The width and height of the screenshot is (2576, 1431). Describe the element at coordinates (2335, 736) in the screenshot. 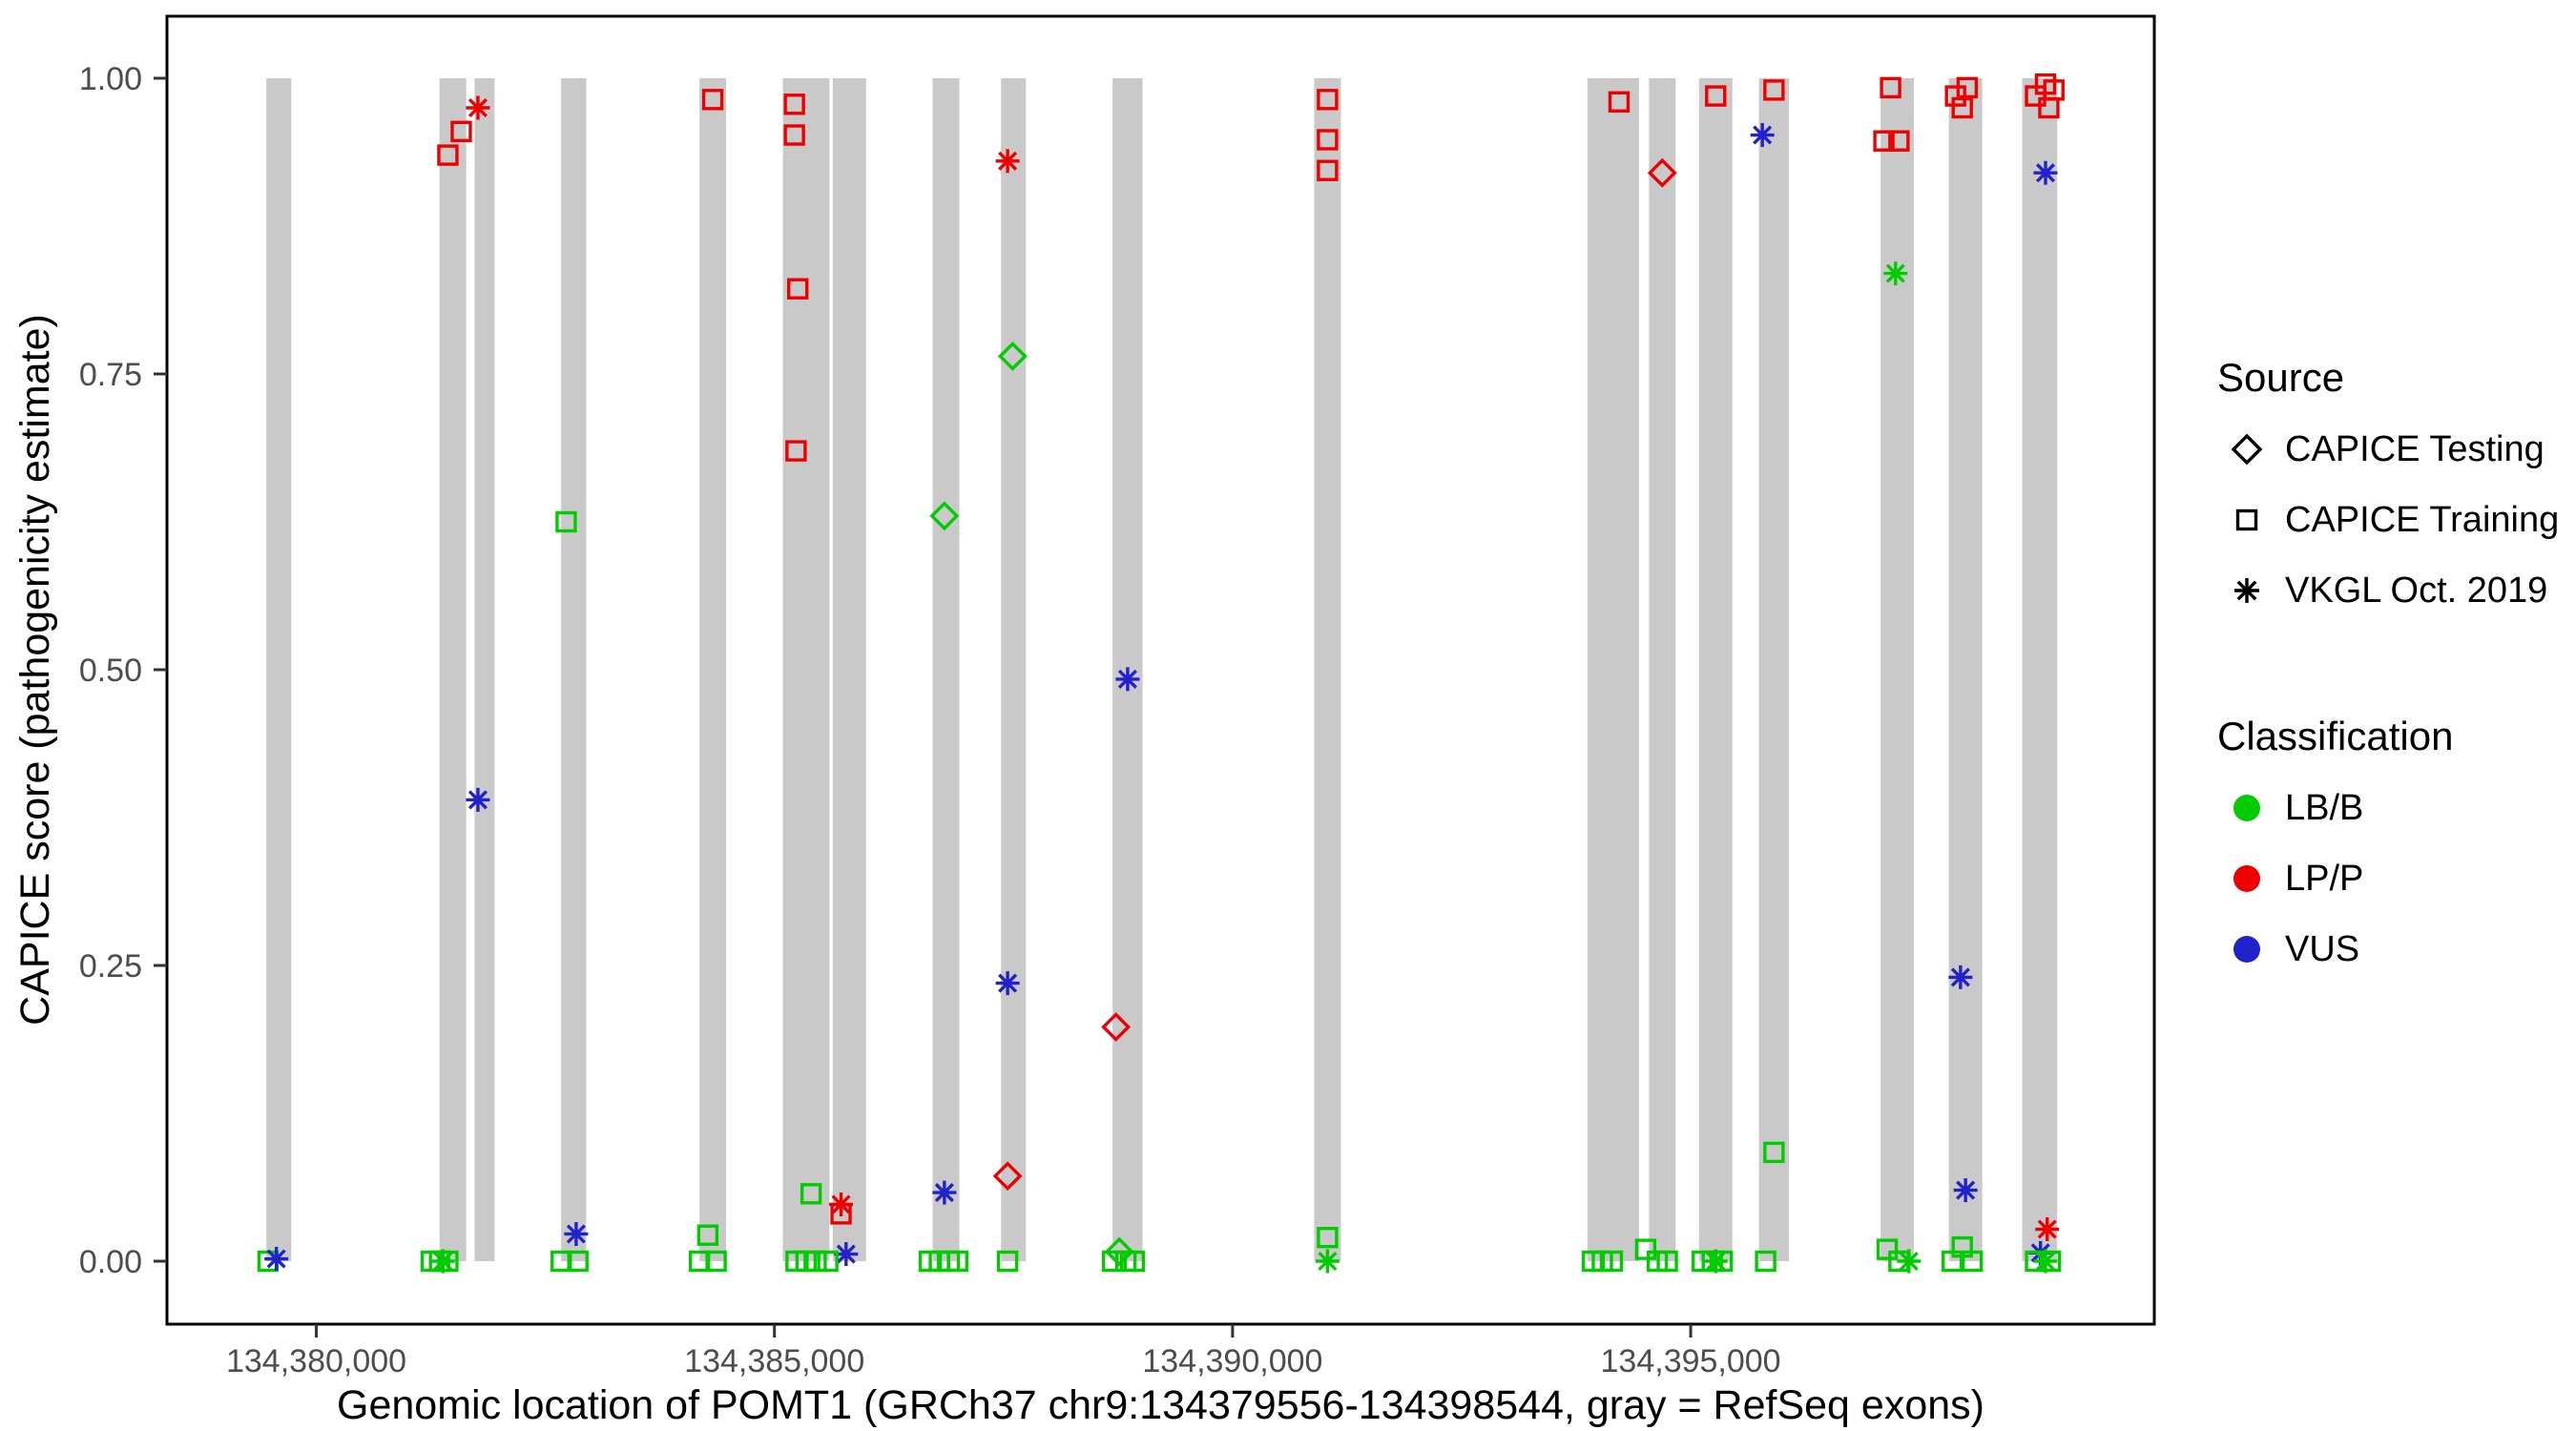

I see `legend-classification-title: Classification` at that location.